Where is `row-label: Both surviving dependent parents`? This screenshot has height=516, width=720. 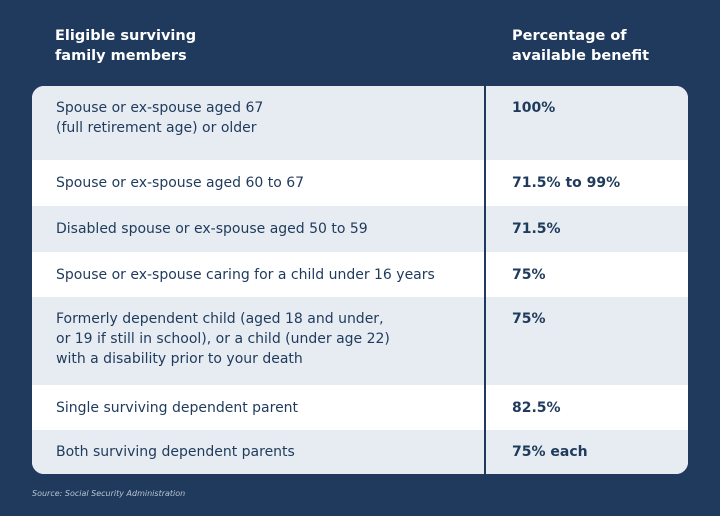
row-label: Both surviving dependent parents is located at coordinates (175, 452).